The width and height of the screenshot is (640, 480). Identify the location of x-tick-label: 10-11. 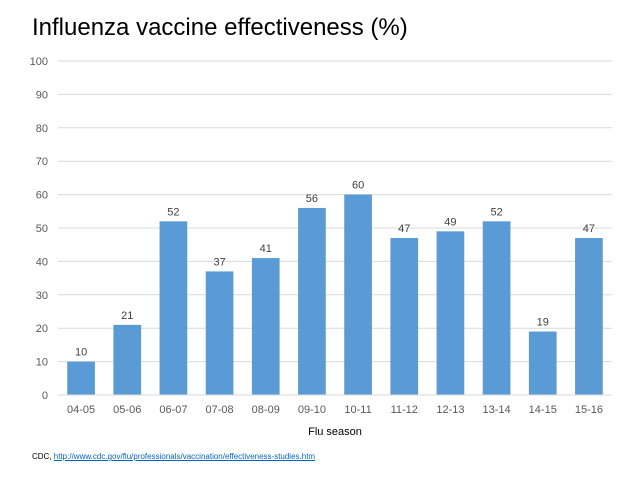
(357, 410).